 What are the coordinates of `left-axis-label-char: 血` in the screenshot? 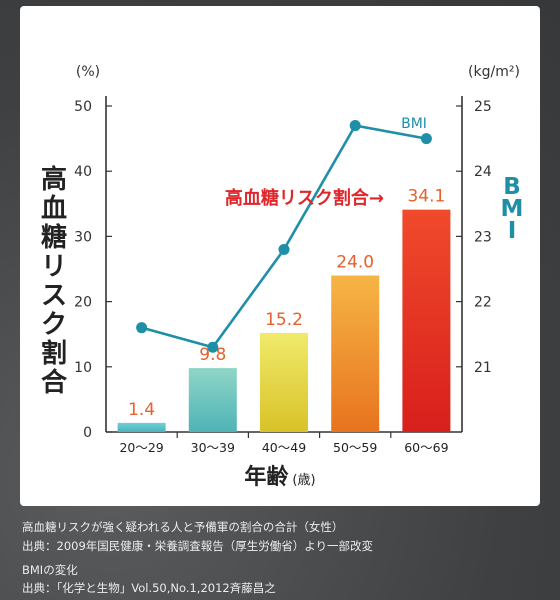 It's located at (54, 209).